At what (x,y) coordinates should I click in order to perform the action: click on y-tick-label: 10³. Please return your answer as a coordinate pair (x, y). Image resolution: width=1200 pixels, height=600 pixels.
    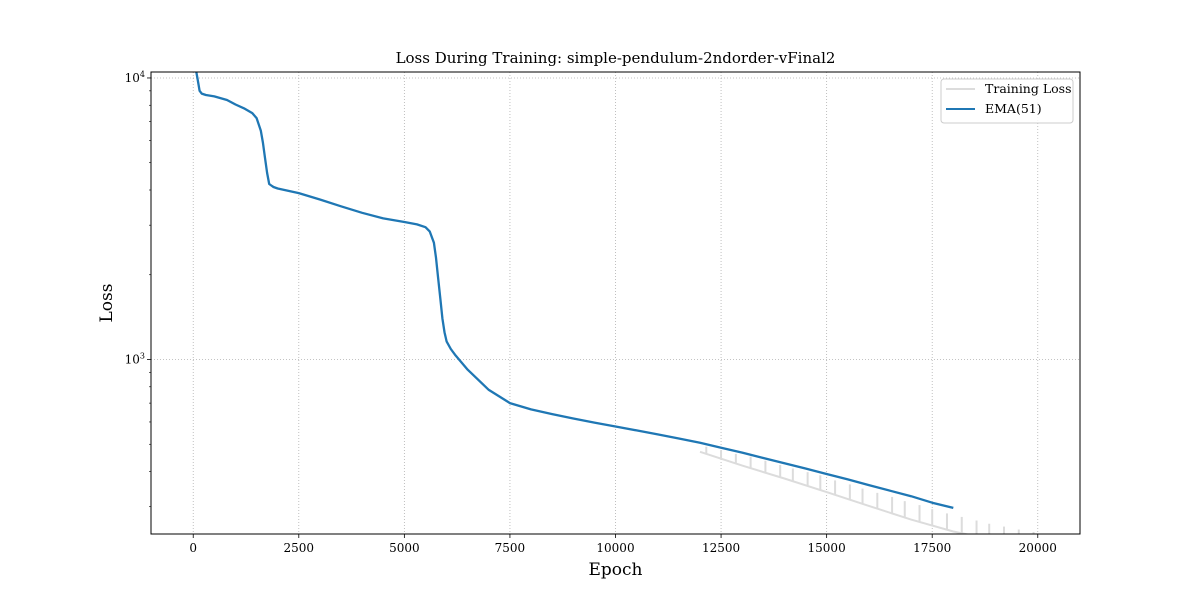
    Looking at the image, I should click on (135, 359).